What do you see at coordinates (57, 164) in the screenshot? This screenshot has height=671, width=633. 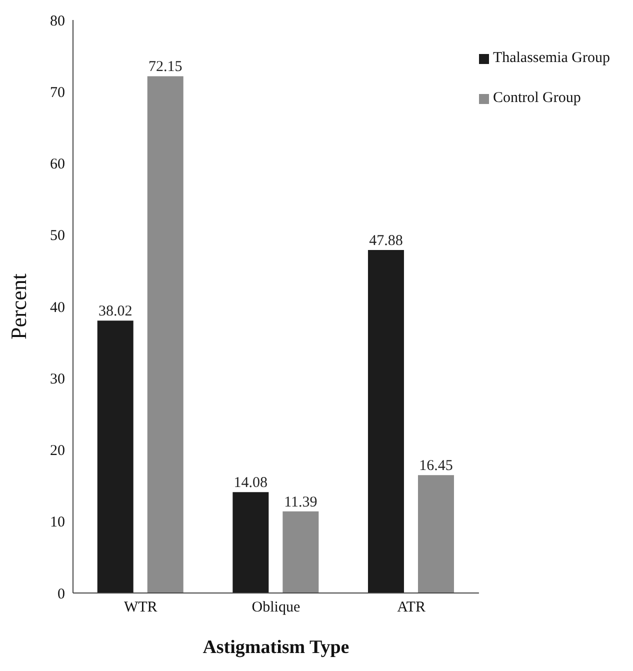 I see `y-tick-label: 60` at bounding box center [57, 164].